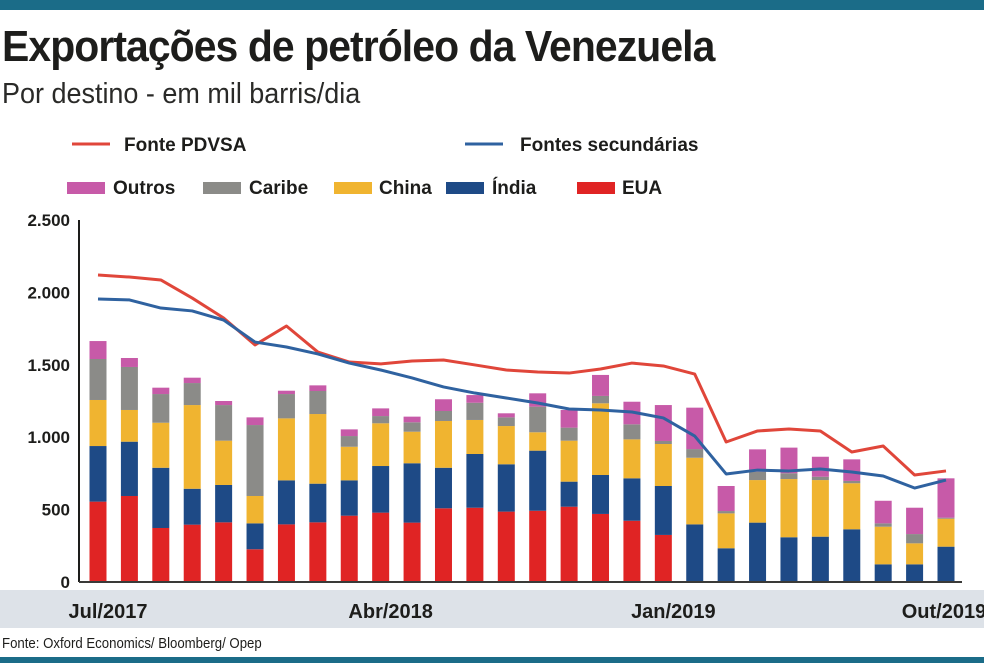 The image size is (984, 663). I want to click on legend-swatch-eua, so click(596, 188).